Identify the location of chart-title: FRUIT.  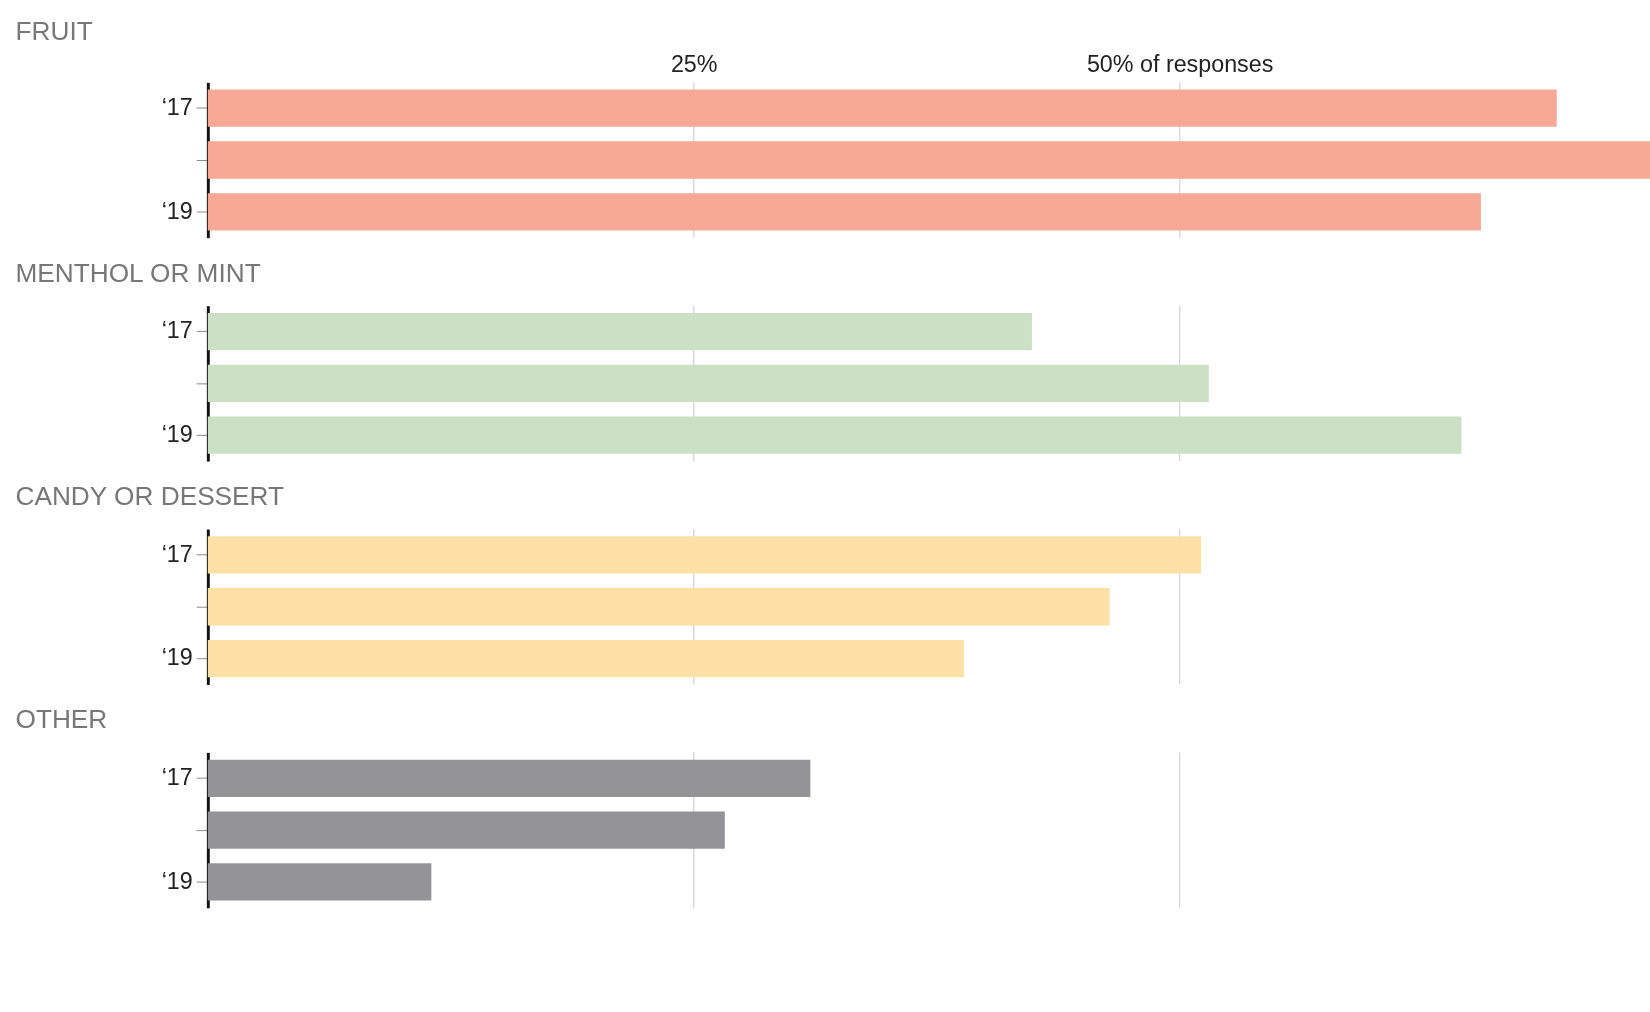
(54, 30).